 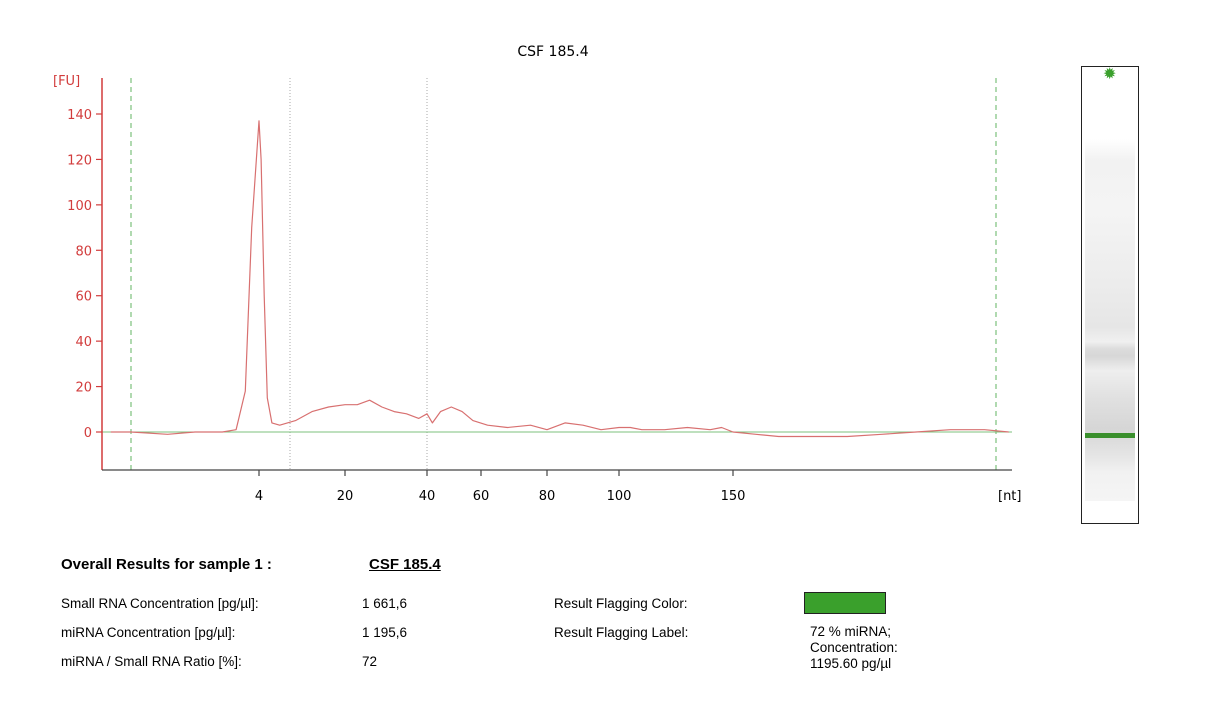 What do you see at coordinates (88, 433) in the screenshot?
I see `y-tick-label-0: 0` at bounding box center [88, 433].